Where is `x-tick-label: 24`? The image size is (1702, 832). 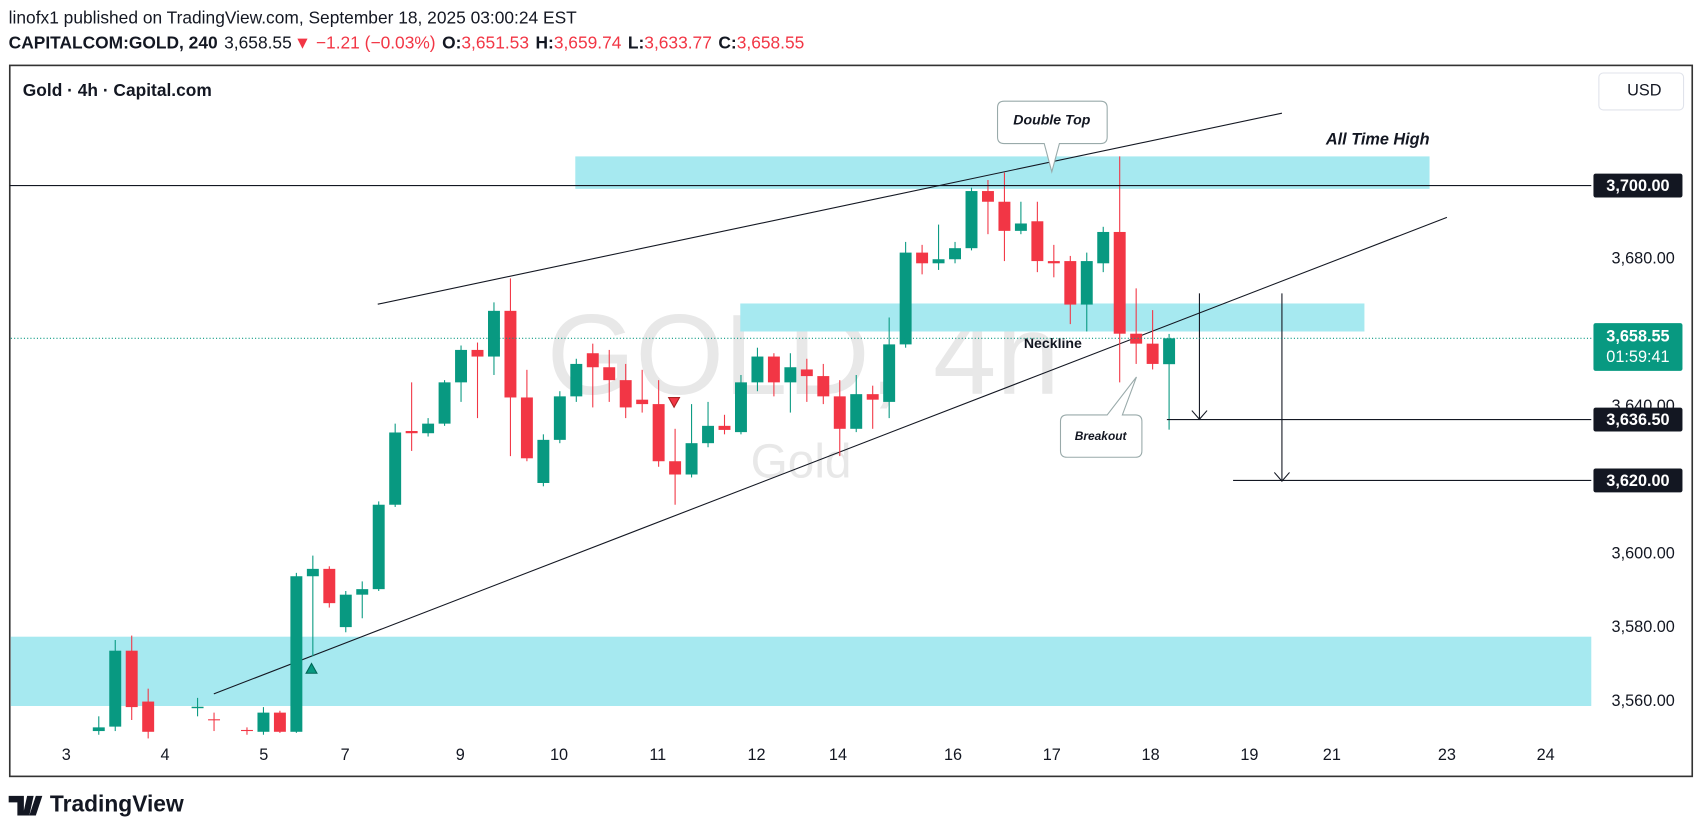 x-tick-label: 24 is located at coordinates (1546, 755).